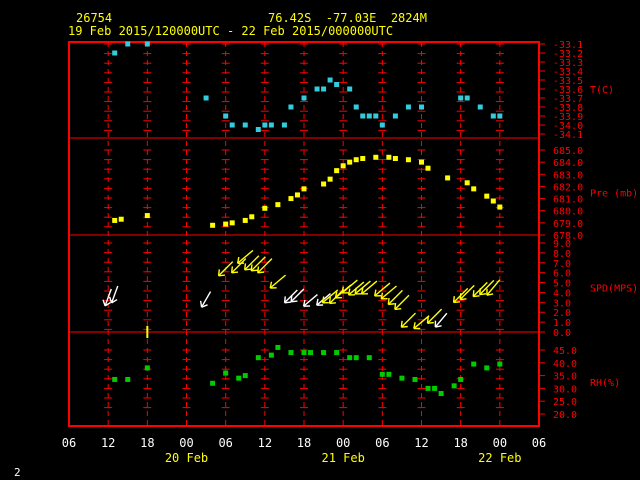  Describe the element at coordinates (568, 63) in the screenshot. I see `y-tick-label: -33.3` at that location.